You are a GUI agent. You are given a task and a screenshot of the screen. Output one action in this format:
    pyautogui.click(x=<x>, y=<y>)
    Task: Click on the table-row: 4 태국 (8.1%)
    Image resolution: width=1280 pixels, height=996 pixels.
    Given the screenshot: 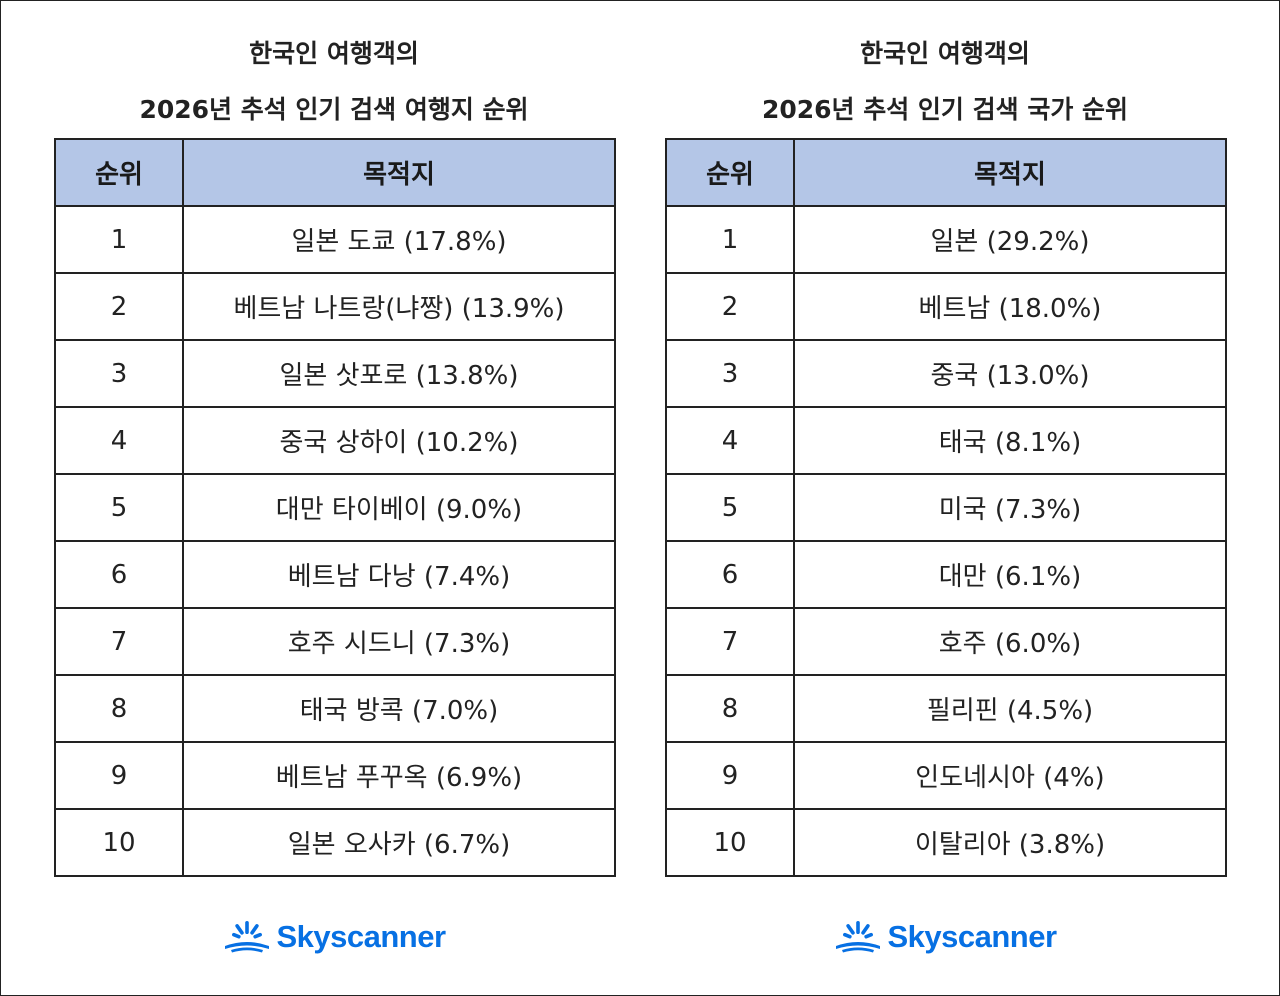 What is the action you would take?
    pyautogui.click(x=946, y=440)
    